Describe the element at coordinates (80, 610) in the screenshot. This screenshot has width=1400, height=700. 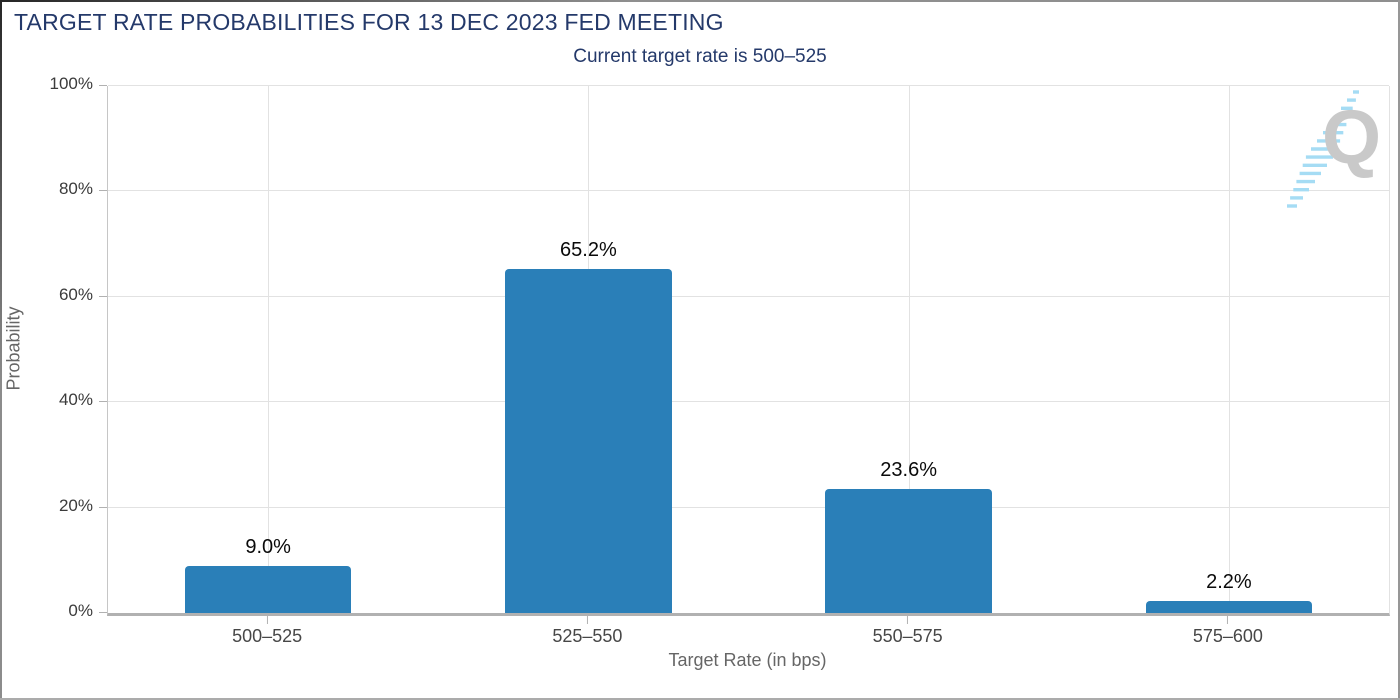
I see `y-tick-label: 0%` at that location.